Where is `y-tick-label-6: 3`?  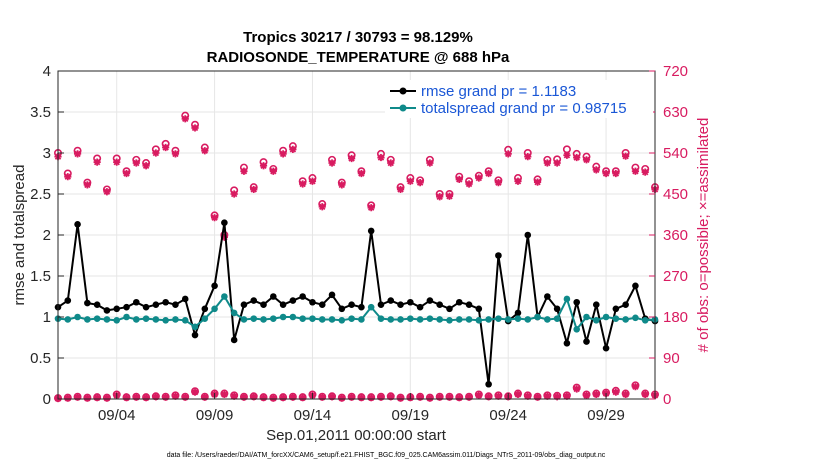
y-tick-label-6: 3 is located at coordinates (47, 153).